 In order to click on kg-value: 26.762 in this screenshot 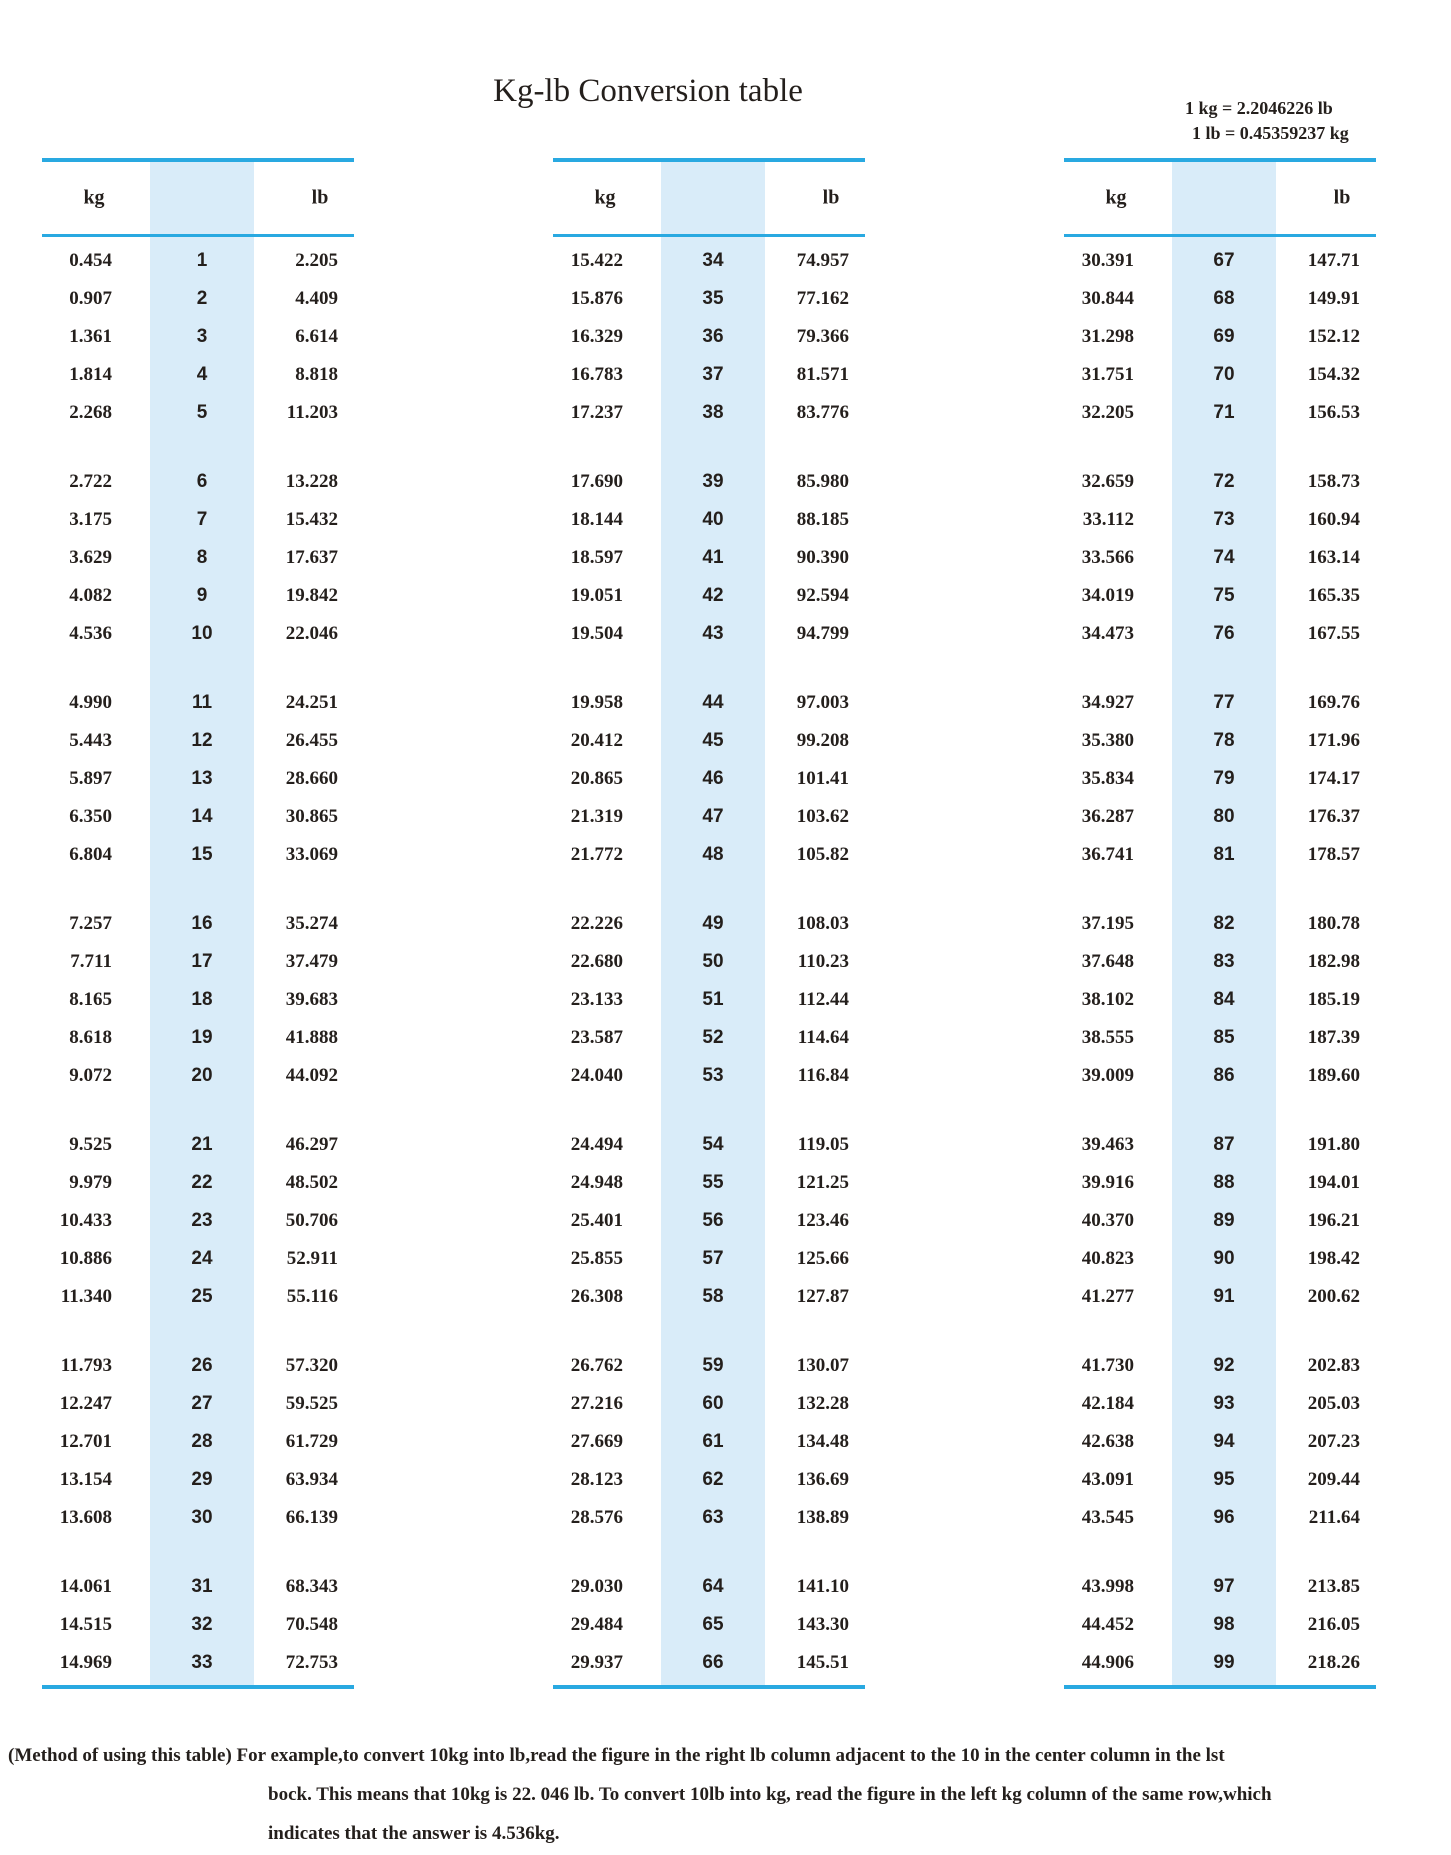, I will do `click(596, 1365)`.